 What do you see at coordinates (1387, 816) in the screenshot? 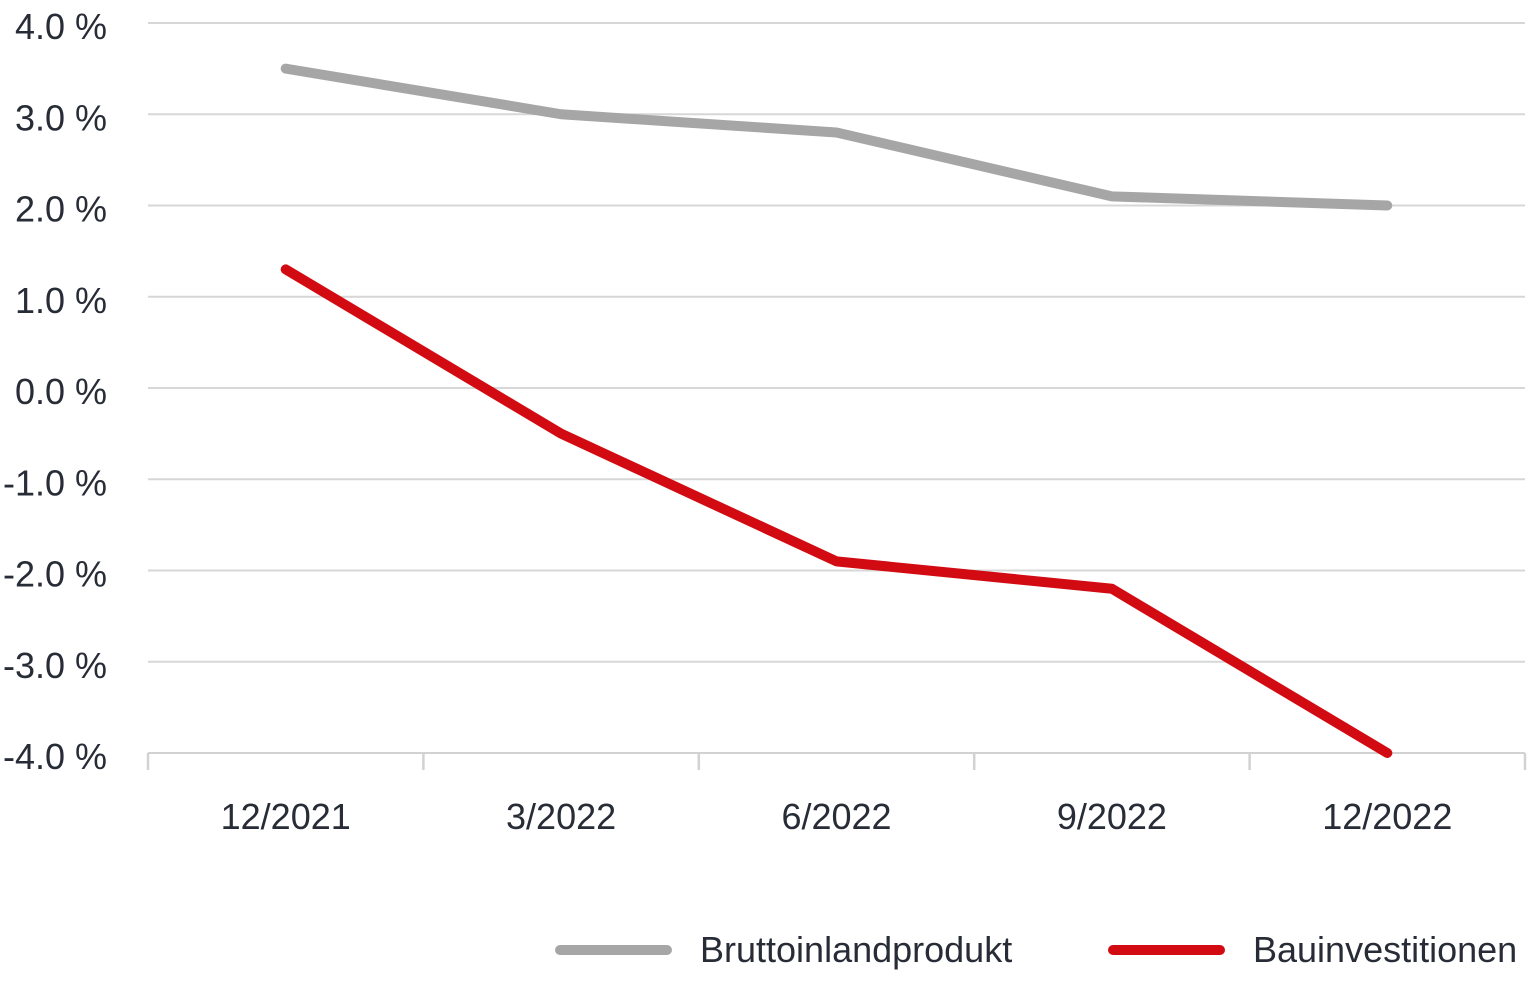
I see `x-axis-label: 12/2022` at bounding box center [1387, 816].